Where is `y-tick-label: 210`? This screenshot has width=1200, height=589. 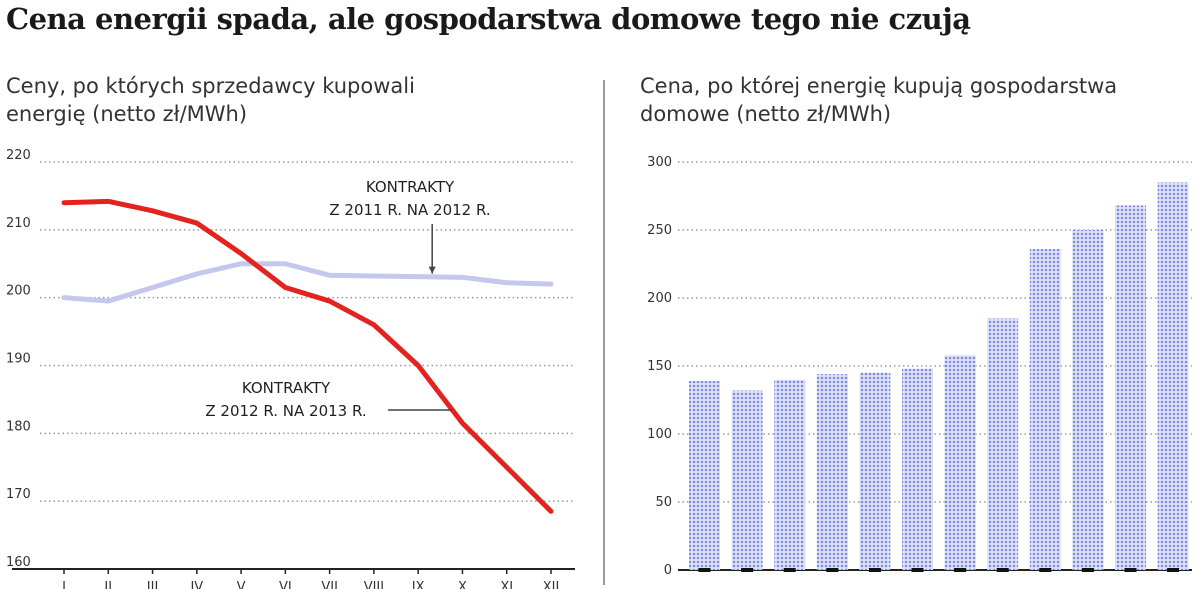
y-tick-label: 210 is located at coordinates (18, 223).